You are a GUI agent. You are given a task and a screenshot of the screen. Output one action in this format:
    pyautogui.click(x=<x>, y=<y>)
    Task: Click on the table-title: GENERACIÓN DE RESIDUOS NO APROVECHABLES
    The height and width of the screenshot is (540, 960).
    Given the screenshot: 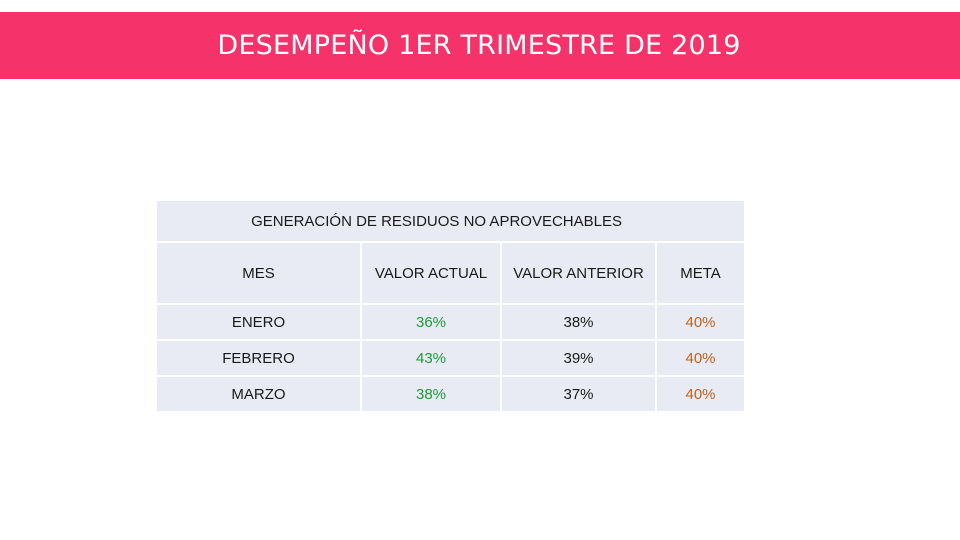 What is the action you would take?
    pyautogui.click(x=450, y=221)
    